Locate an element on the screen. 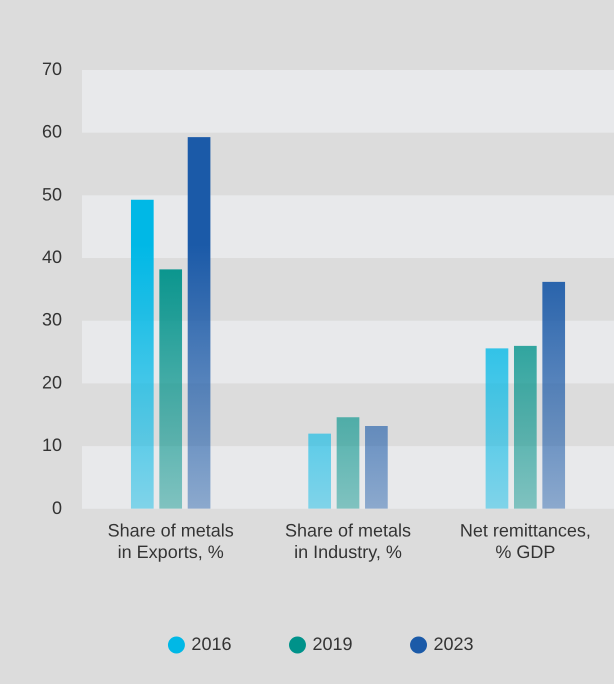  y-tick-label: 20 is located at coordinates (52, 382).